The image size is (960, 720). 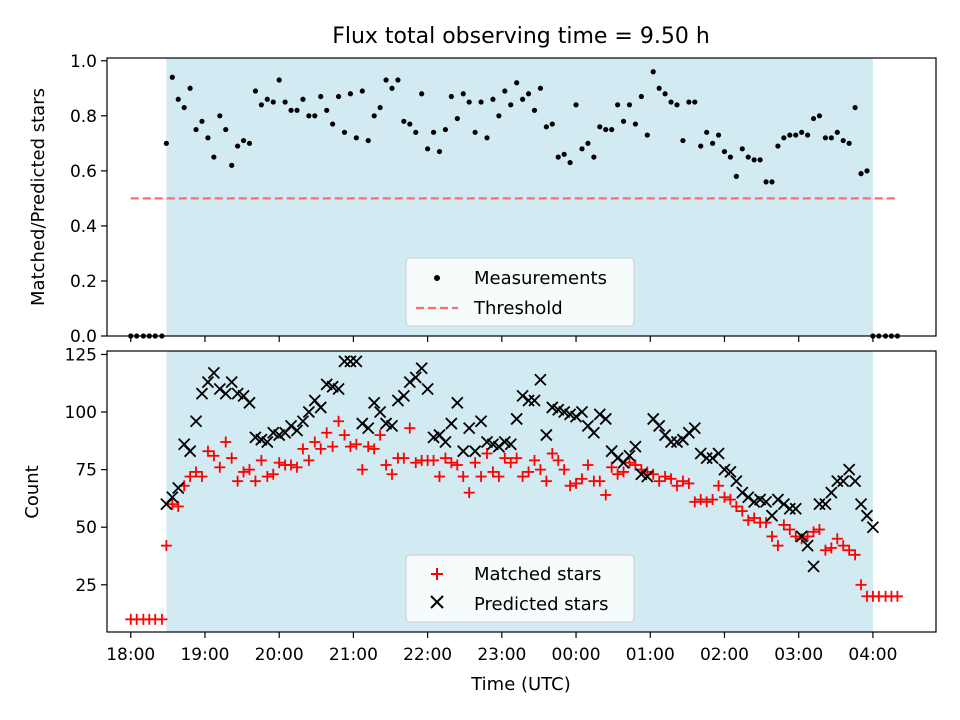 What do you see at coordinates (520, 684) in the screenshot?
I see `x-axis-label: Time (UTC)` at bounding box center [520, 684].